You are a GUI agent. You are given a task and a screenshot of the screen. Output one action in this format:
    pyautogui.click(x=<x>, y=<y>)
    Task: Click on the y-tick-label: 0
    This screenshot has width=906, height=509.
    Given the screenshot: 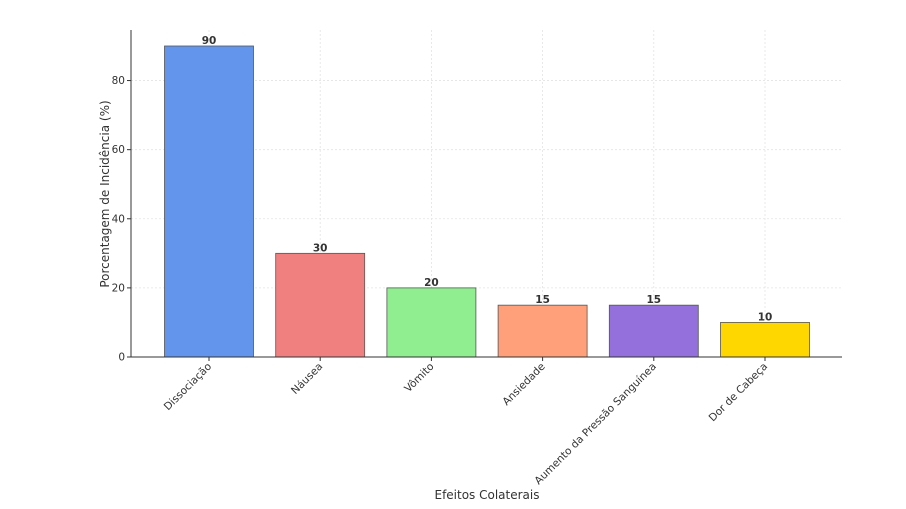 What is the action you would take?
    pyautogui.click(x=121, y=358)
    